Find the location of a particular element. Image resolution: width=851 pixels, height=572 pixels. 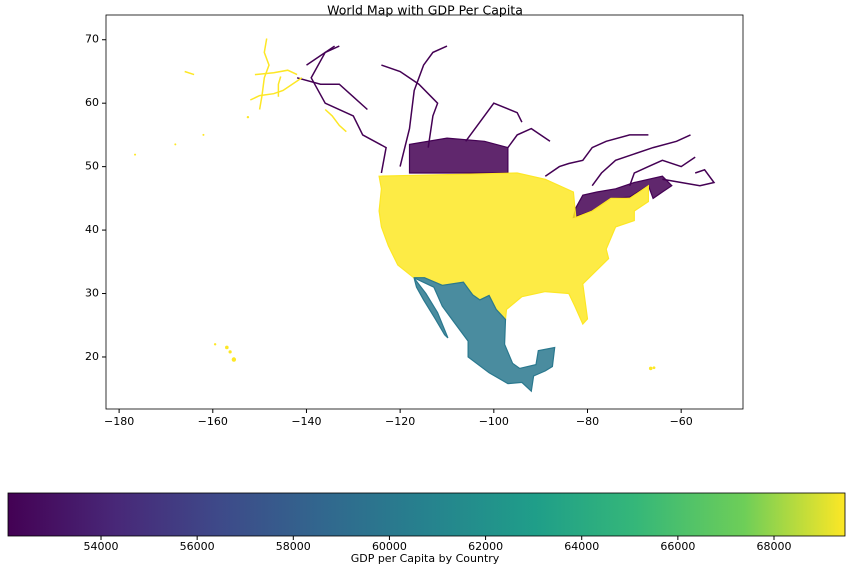

colorbar-label: GDP per Capita by Country is located at coordinates (425, 558).